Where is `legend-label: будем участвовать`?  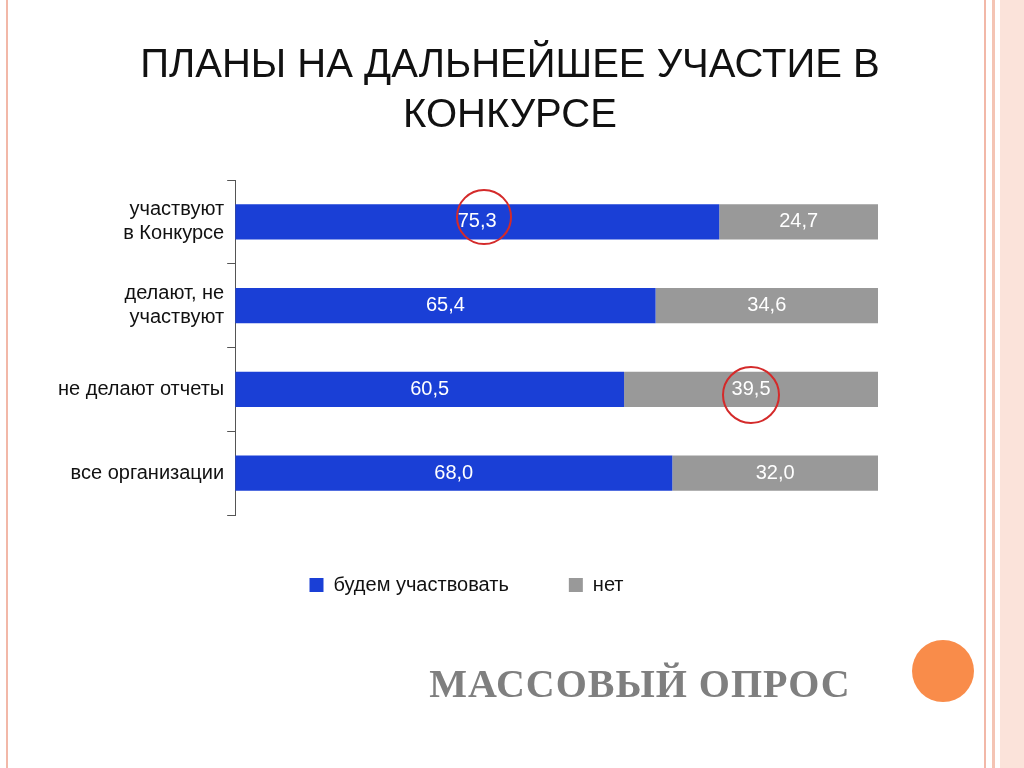 legend-label: будем участвовать is located at coordinates (421, 583).